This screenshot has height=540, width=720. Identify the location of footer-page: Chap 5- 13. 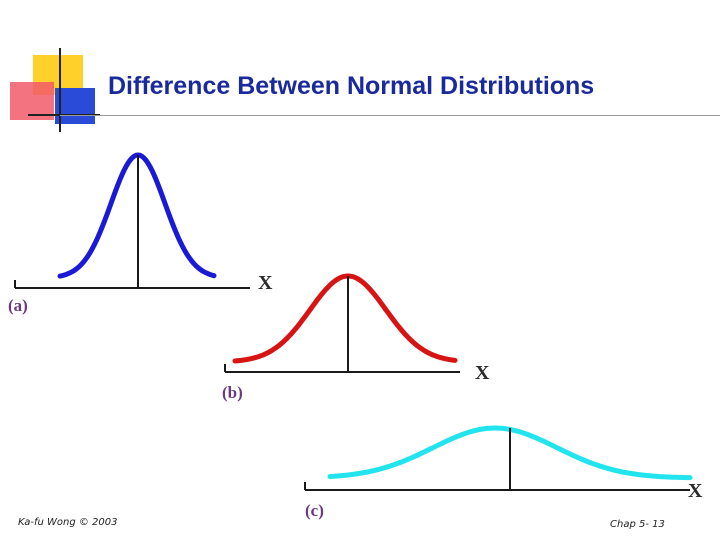
(637, 524).